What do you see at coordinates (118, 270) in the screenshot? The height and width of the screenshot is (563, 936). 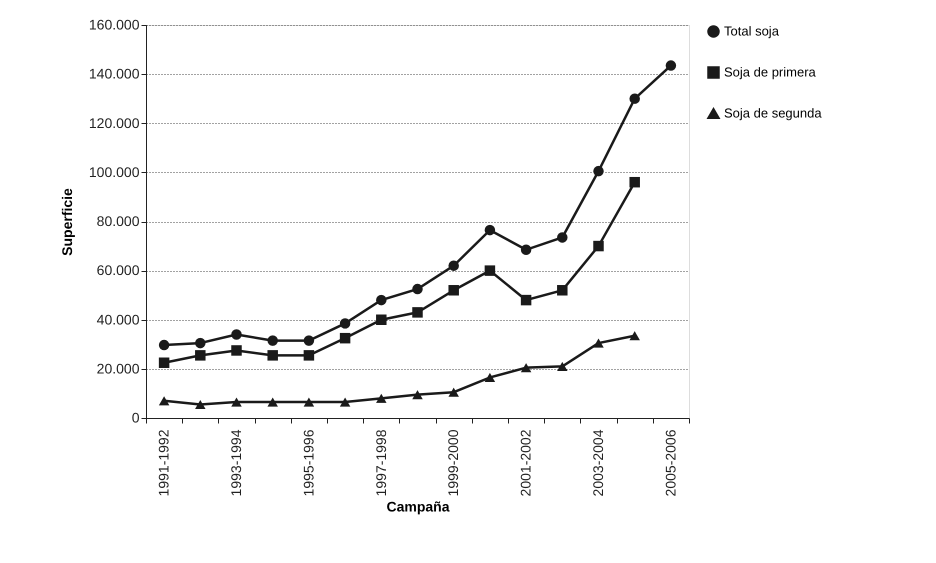 I see `y-tick-label: 60.000` at bounding box center [118, 270].